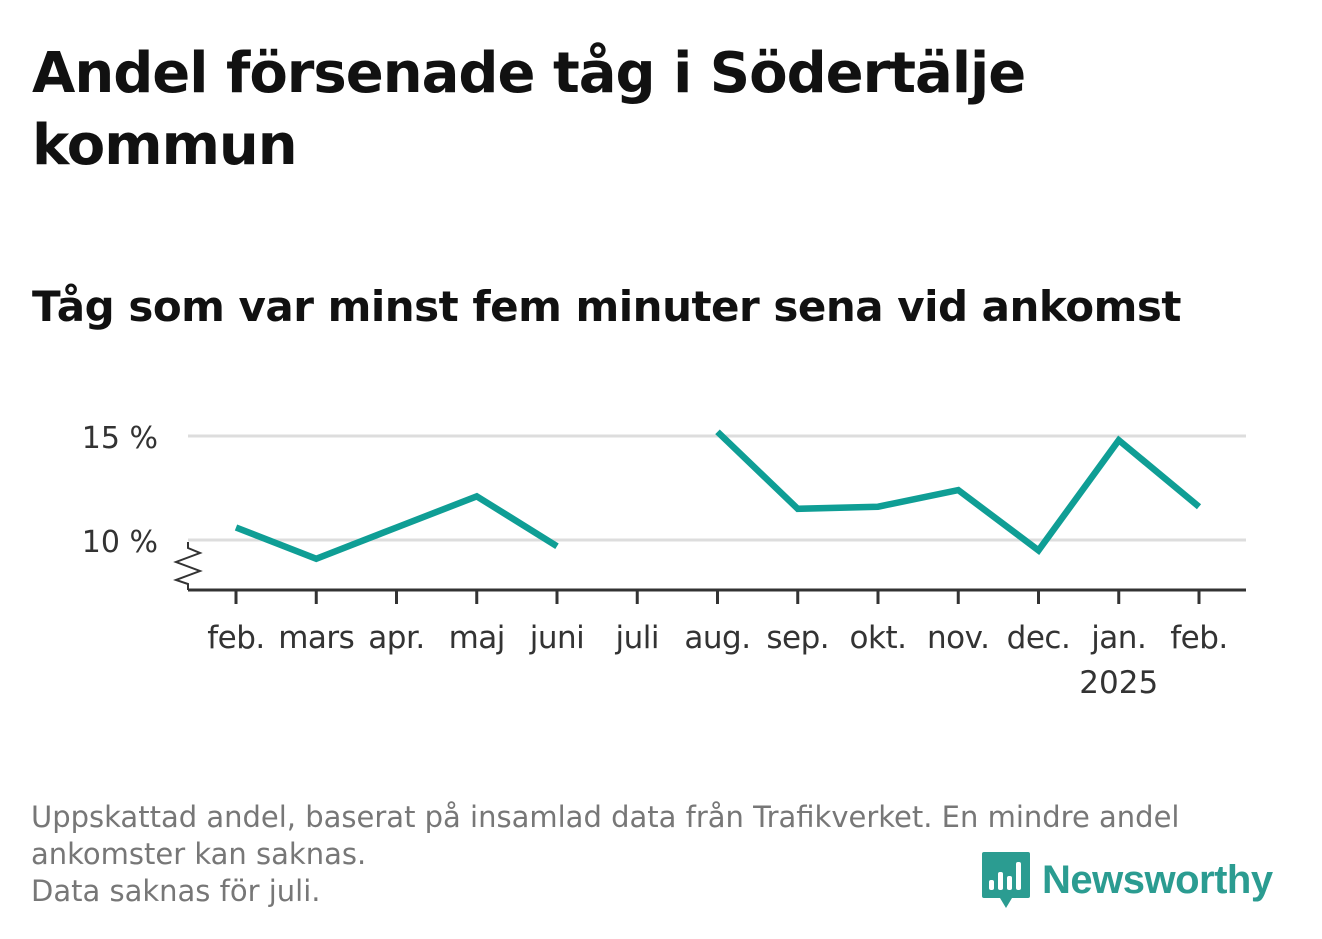 The width and height of the screenshot is (1322, 939). Describe the element at coordinates (637, 638) in the screenshot. I see `x-tick-label: juli` at that location.